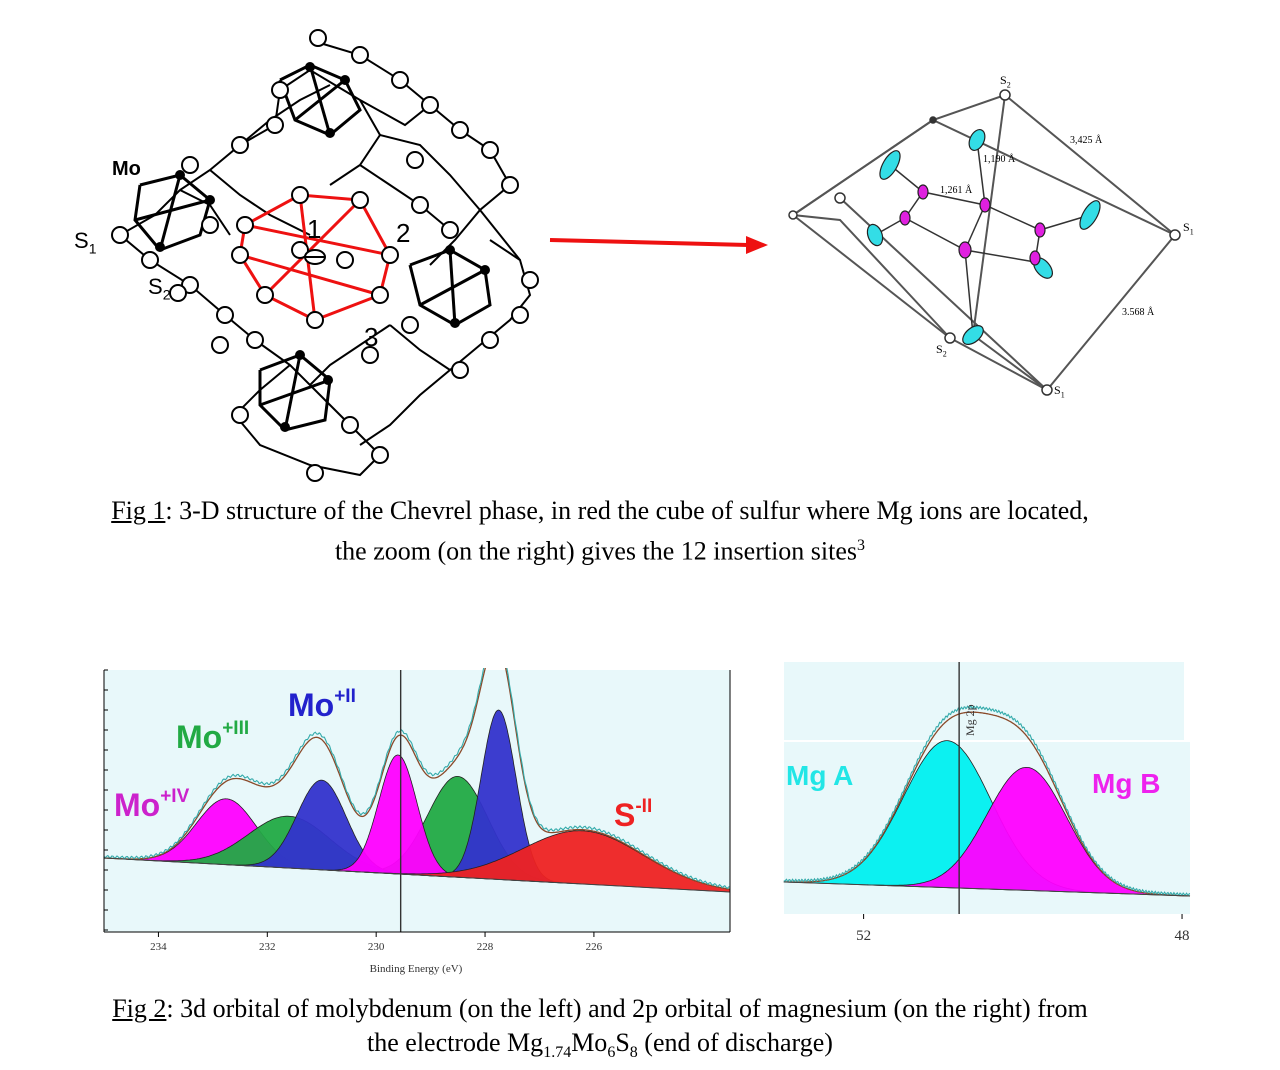 Image resolution: width=1280 pixels, height=1070 pixels. What do you see at coordinates (371, 337) in the screenshot?
I see `label-site-3: 3` at bounding box center [371, 337].